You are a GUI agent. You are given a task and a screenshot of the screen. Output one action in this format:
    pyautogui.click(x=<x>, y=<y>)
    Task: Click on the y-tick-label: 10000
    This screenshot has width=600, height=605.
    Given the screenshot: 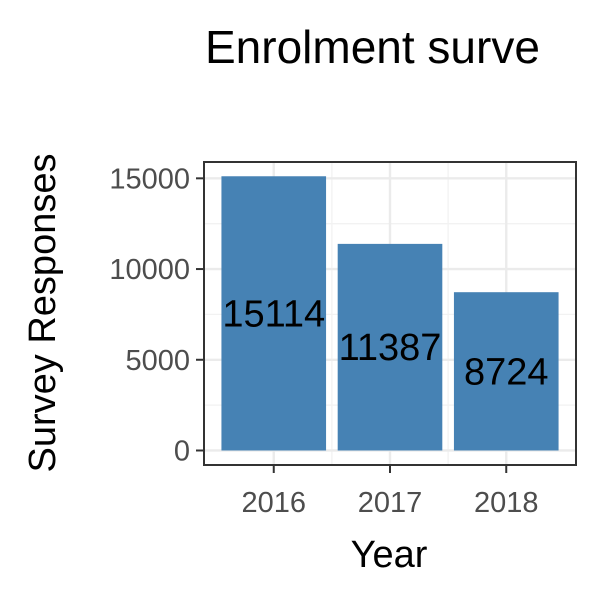 What is the action you would take?
    pyautogui.click(x=149, y=270)
    